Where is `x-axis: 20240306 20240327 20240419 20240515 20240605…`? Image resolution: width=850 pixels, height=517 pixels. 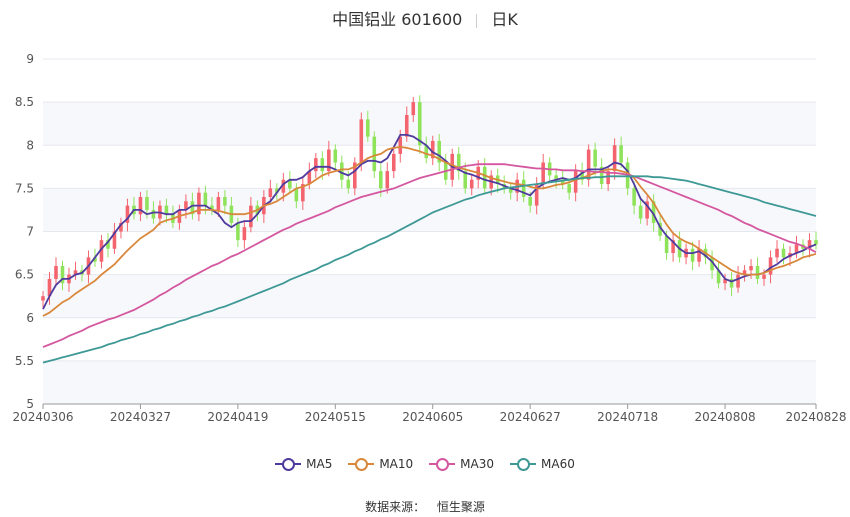
x-axis: 20240306 20240327 20240419 20240515 20240605… is located at coordinates (429, 413).